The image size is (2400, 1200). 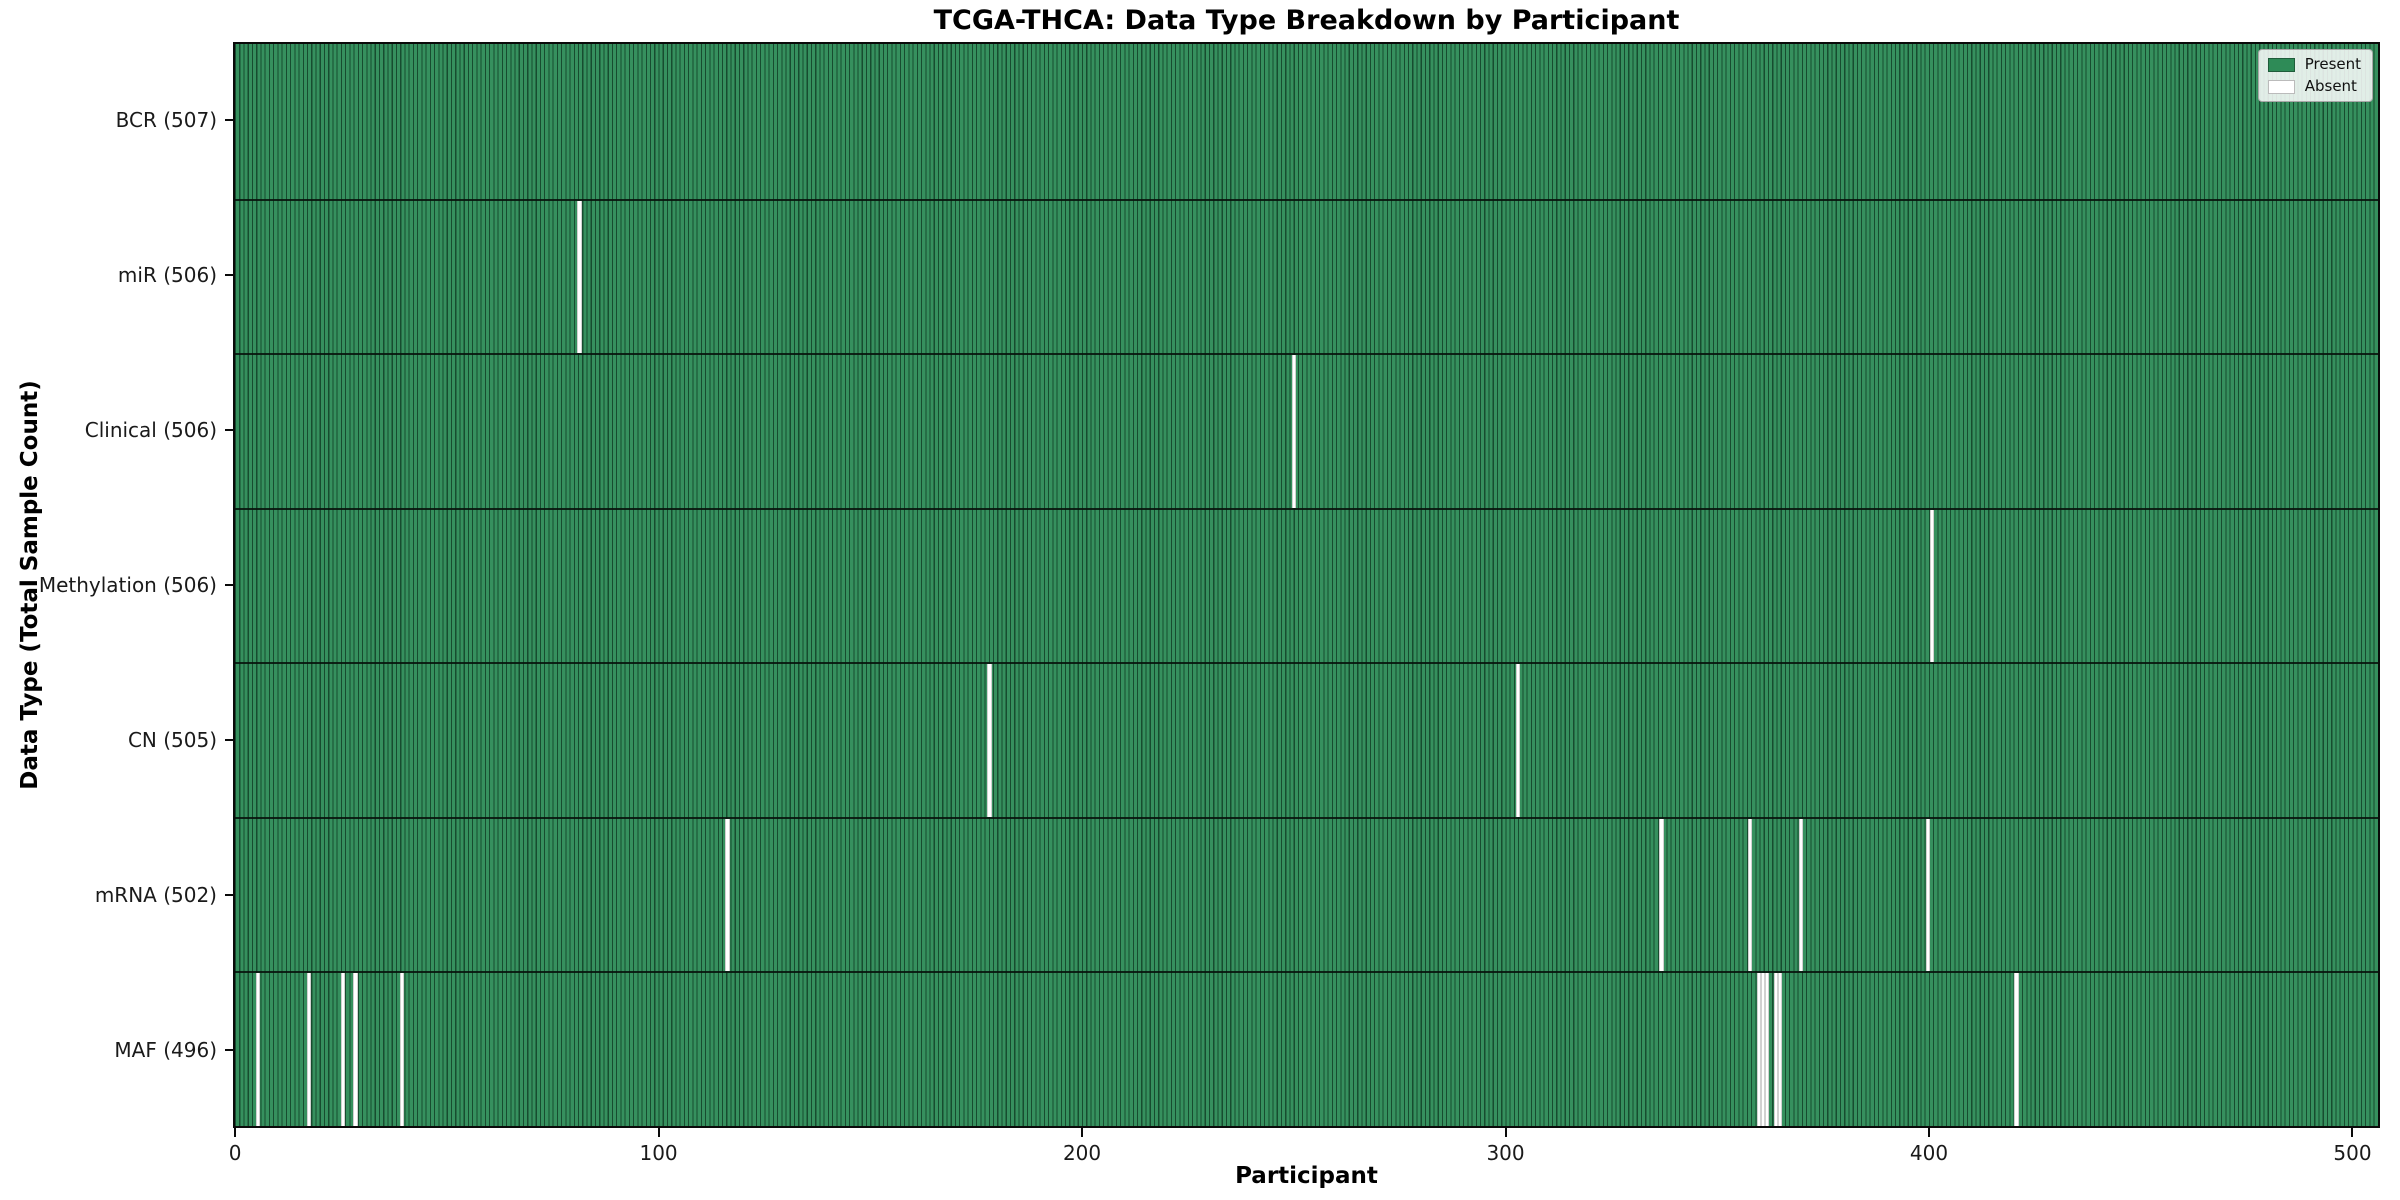 What do you see at coordinates (1306, 1048) in the screenshot?
I see `row-maf` at bounding box center [1306, 1048].